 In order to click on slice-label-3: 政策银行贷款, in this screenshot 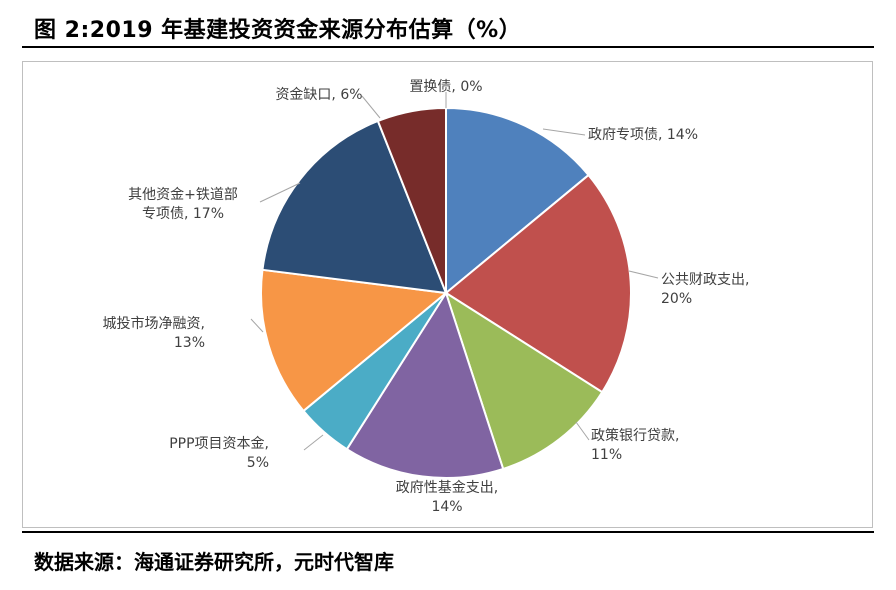, I will do `click(635, 435)`.